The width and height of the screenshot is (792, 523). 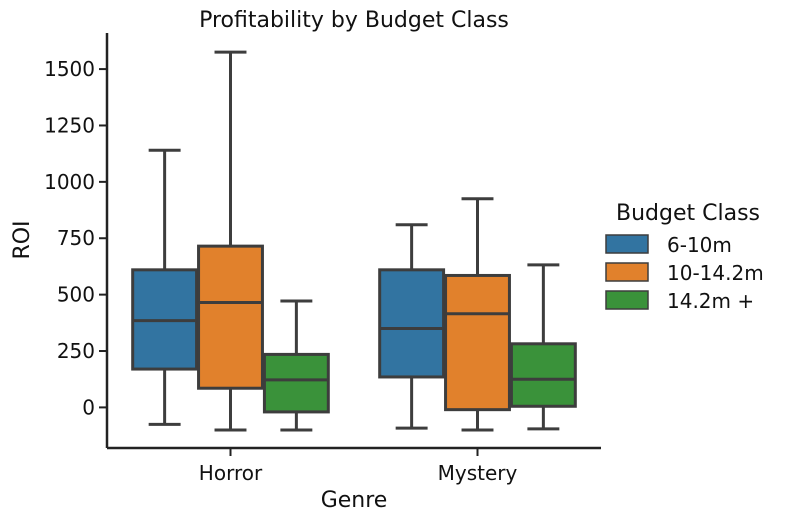 I want to click on y-tick-label: 750, so click(x=76, y=238).